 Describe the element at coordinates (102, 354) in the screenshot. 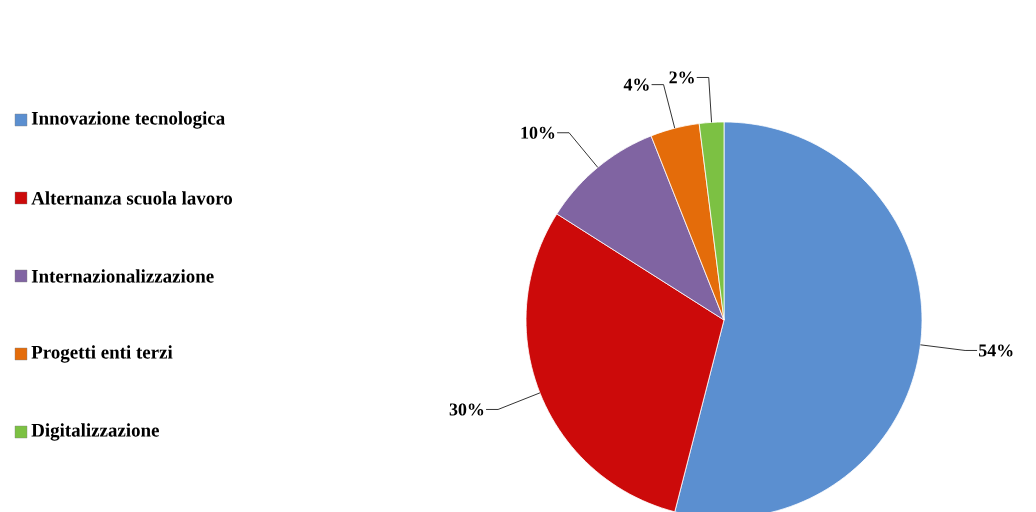

I see `legend-label: Progetti enti terzi` at that location.